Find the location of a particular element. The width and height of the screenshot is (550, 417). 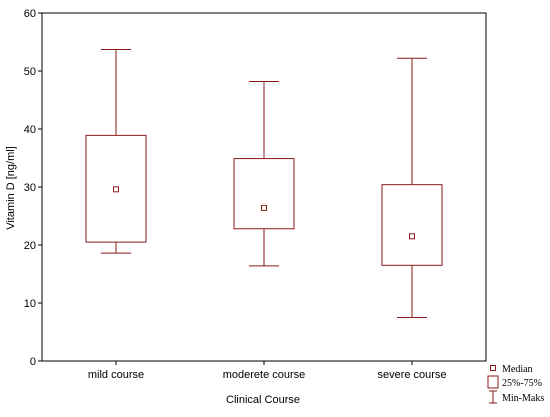

y-tick-label: 10 is located at coordinates (30, 304).